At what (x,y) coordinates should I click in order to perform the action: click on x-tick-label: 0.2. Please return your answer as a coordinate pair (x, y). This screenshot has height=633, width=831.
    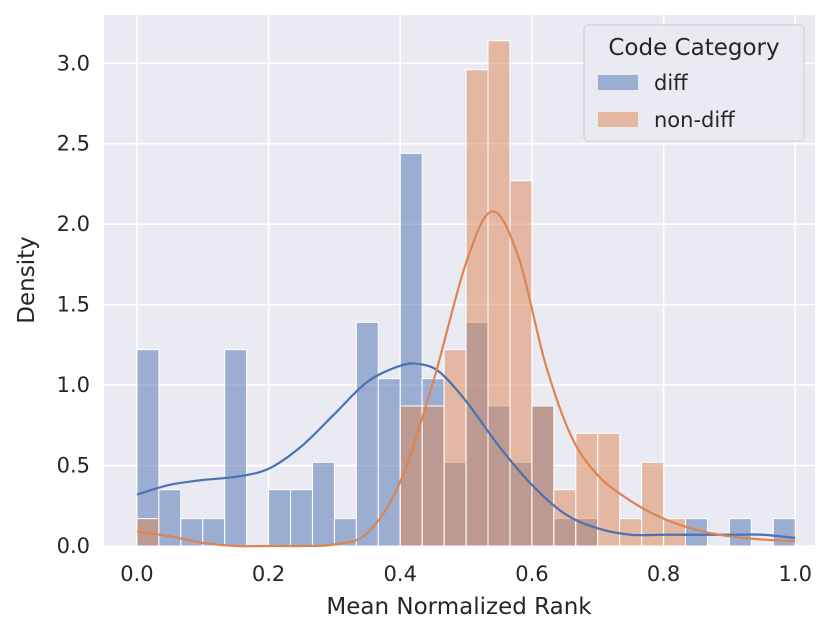
    Looking at the image, I should click on (268, 574).